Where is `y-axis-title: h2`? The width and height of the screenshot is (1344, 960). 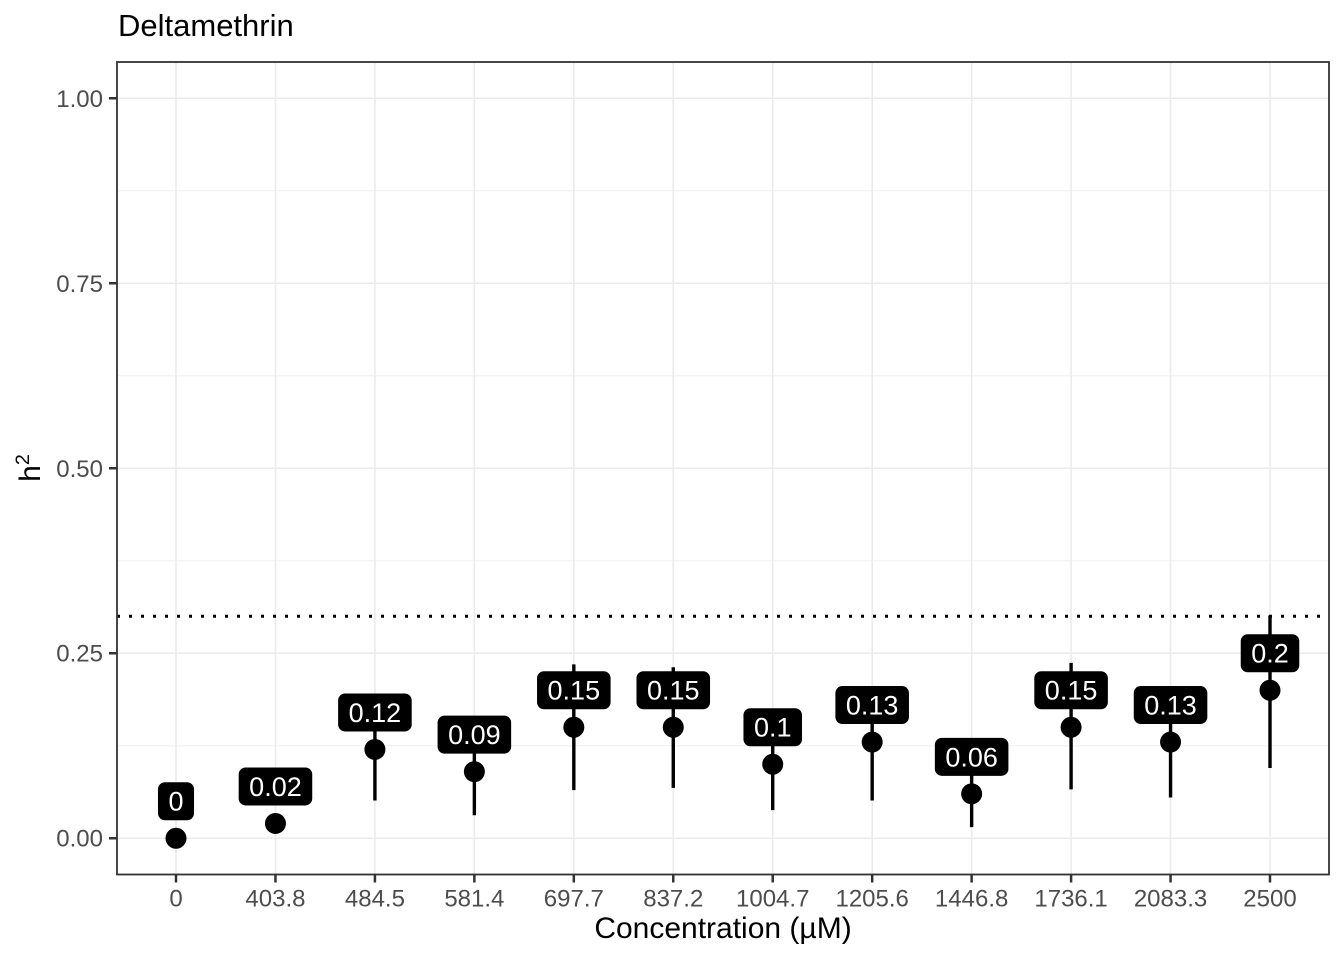 y-axis-title: h2 is located at coordinates (30, 468).